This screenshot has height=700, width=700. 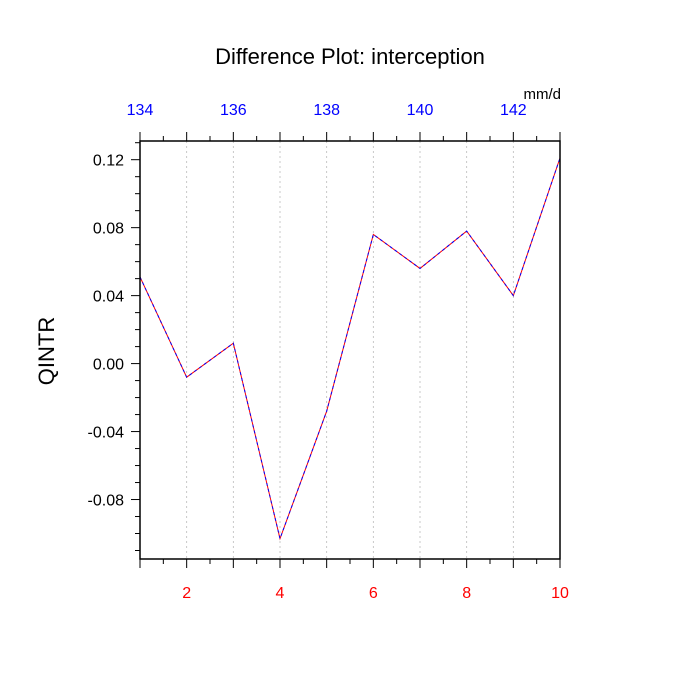 I want to click on y-tick-label: -0.04, so click(x=106, y=433).